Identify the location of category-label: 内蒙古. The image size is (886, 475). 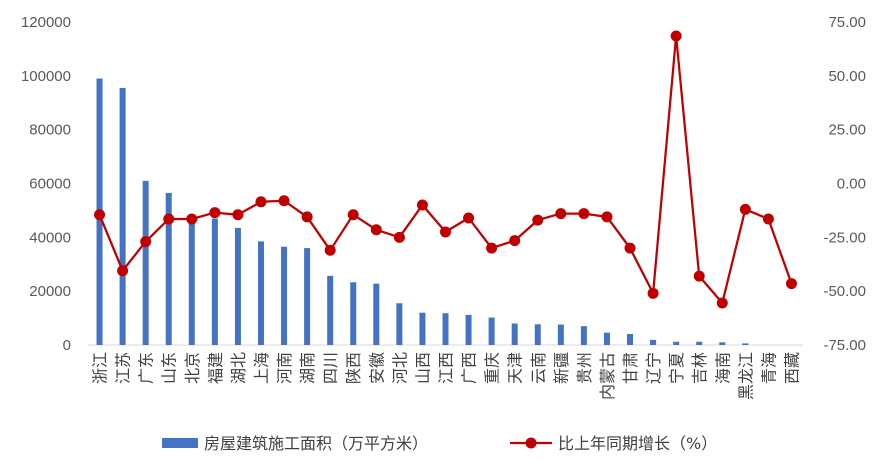
(607, 376).